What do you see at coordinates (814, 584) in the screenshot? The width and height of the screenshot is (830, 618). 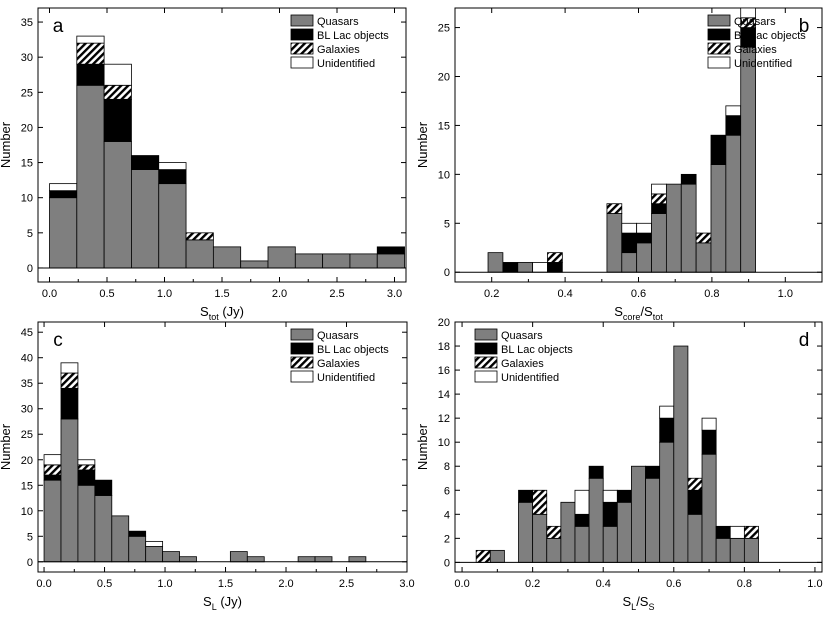 I see `x-tick-label: 1.0` at bounding box center [814, 584].